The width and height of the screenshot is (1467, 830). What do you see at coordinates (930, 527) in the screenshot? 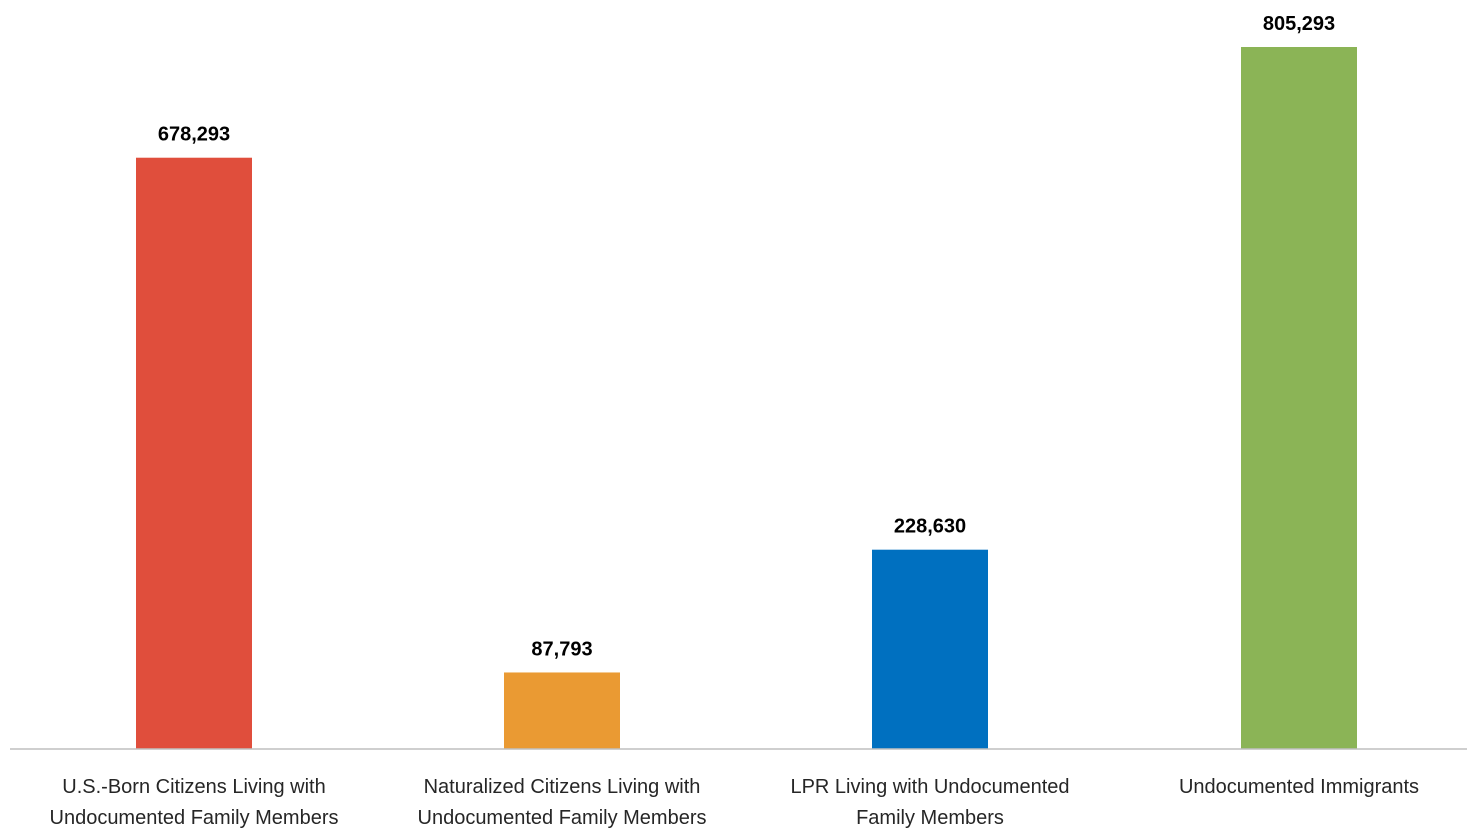
I see `bar-value-label-3: 228,630` at bounding box center [930, 527].